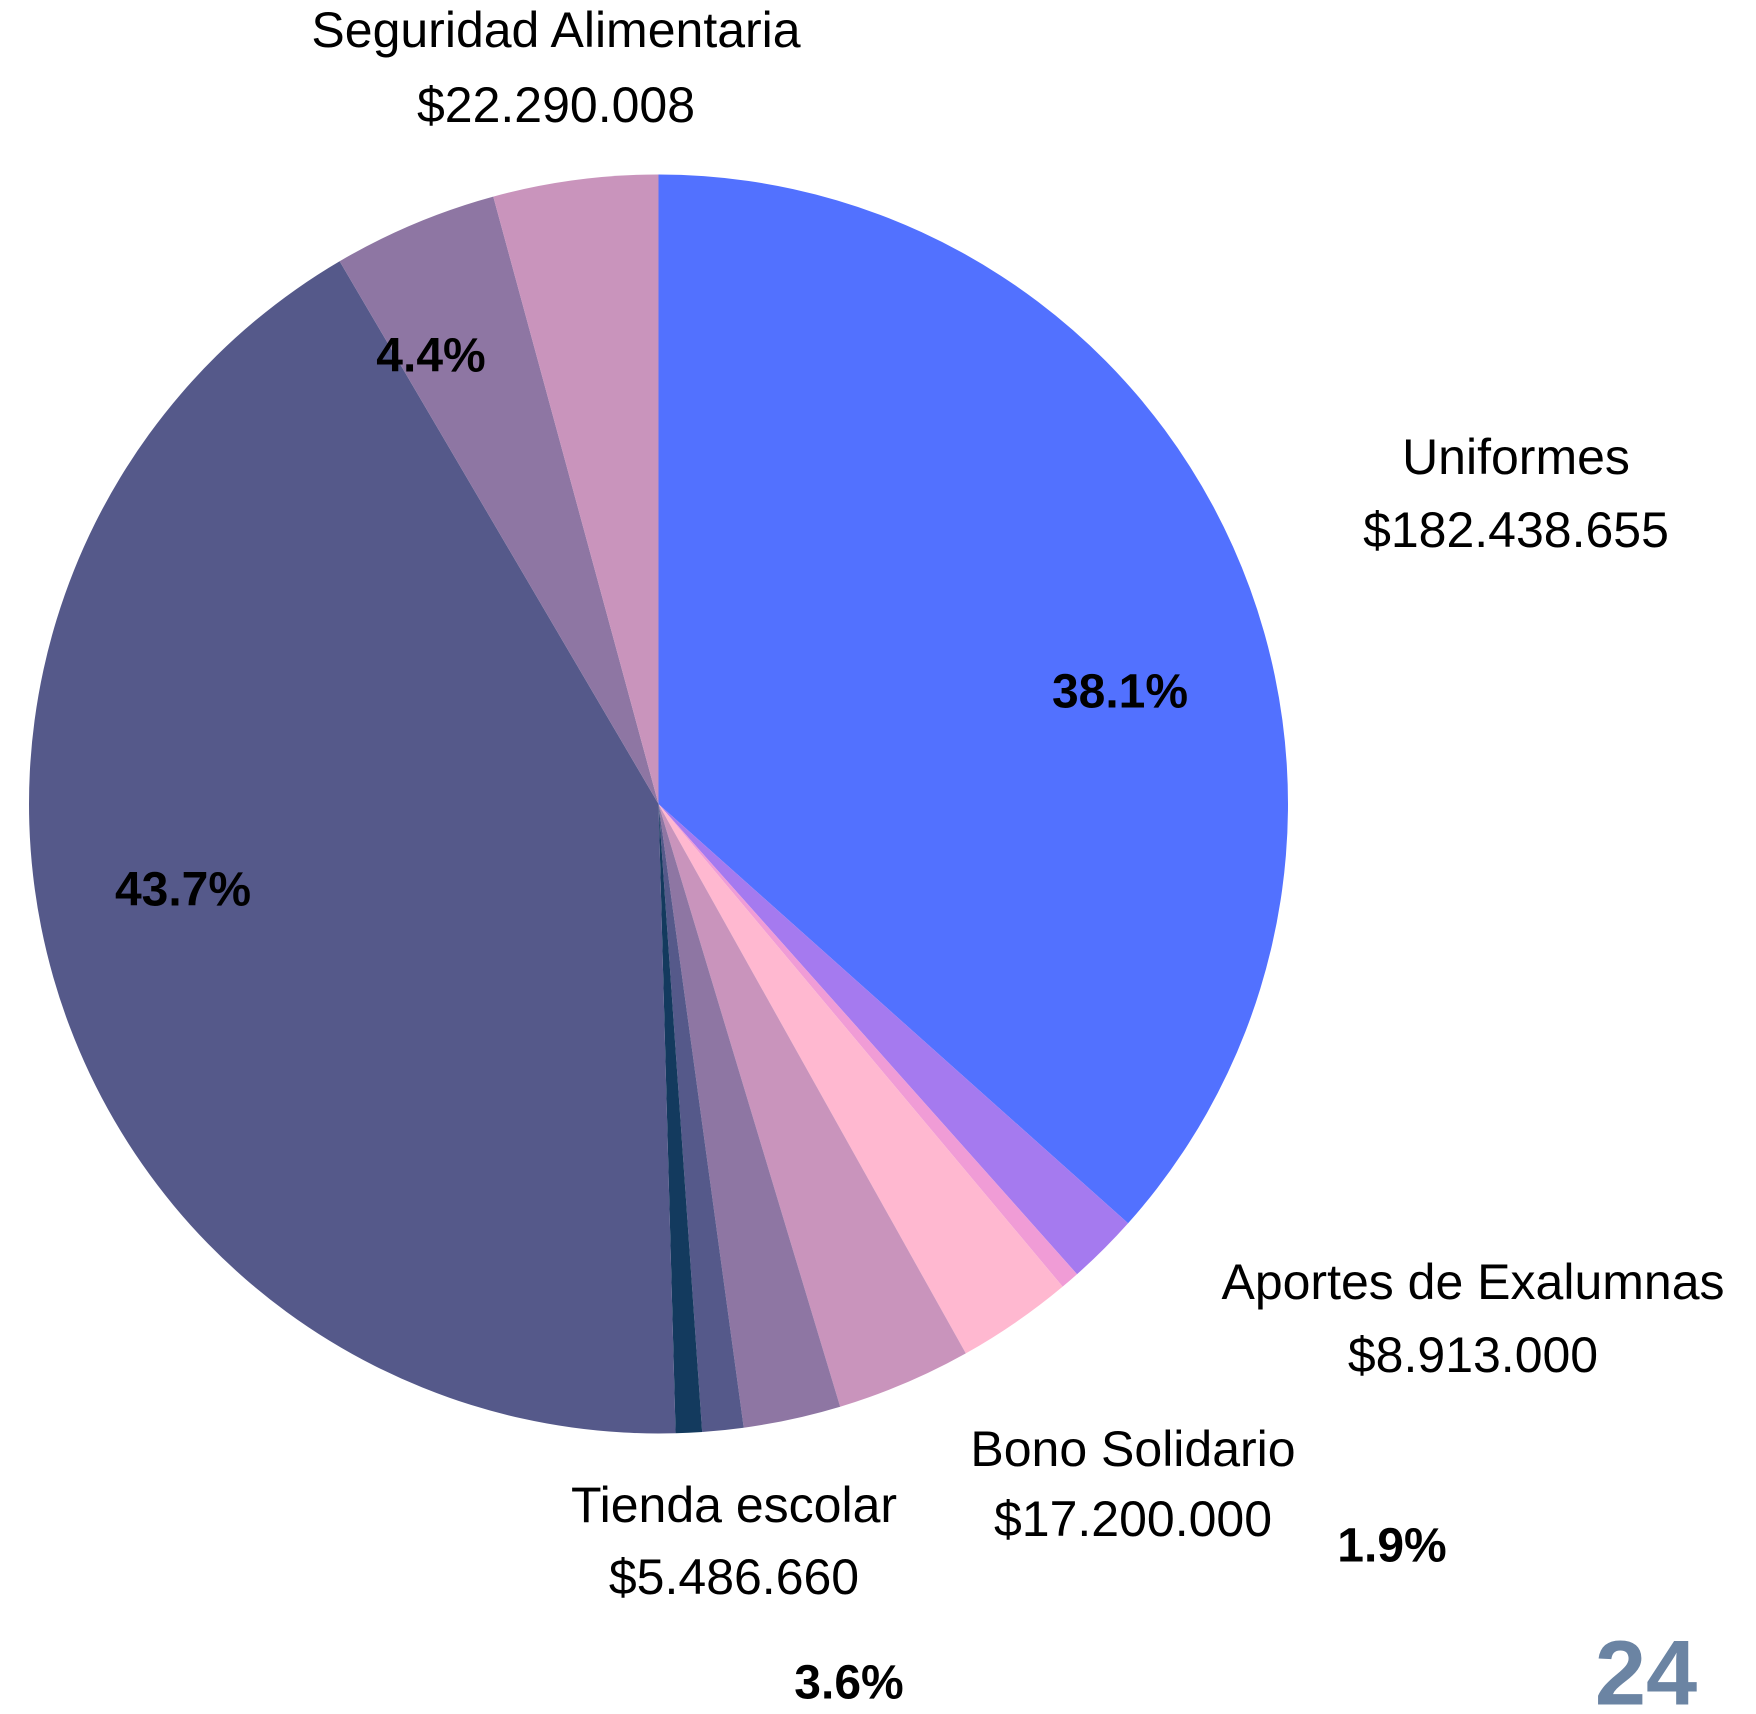 Image resolution: width=1756 pixels, height=1714 pixels. Describe the element at coordinates (1120, 692) in the screenshot. I see `percent-label: 38.1%` at that location.